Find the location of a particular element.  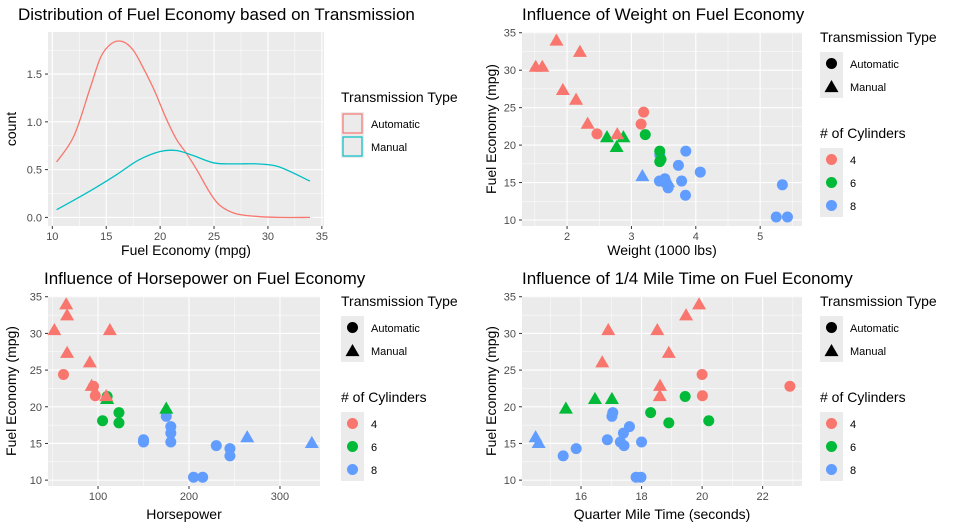

y-tick-label: 0.5 is located at coordinates (34, 171).